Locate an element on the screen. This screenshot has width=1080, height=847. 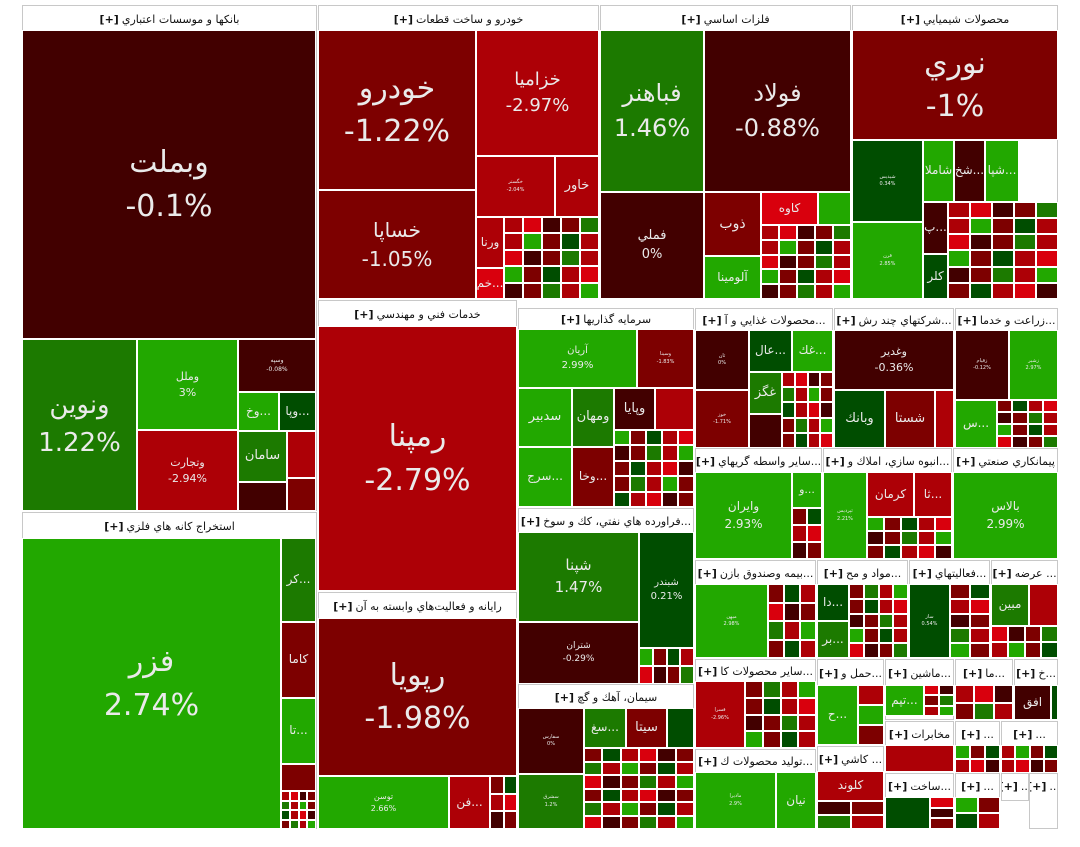
stock-tile: ذوب is located at coordinates (732, 224).